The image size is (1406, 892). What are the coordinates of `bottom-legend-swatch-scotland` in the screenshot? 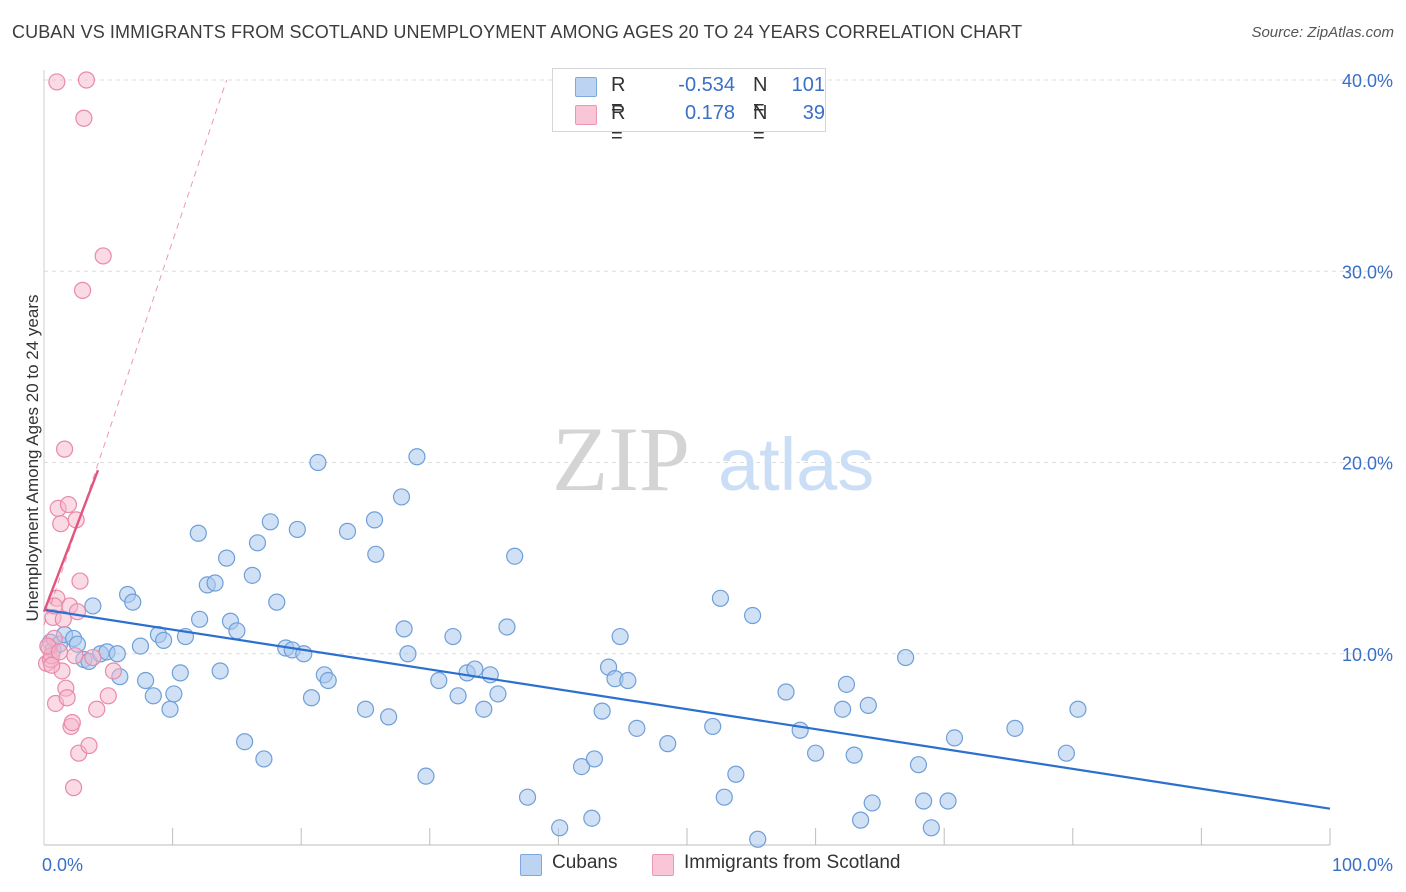 It's located at (663, 865).